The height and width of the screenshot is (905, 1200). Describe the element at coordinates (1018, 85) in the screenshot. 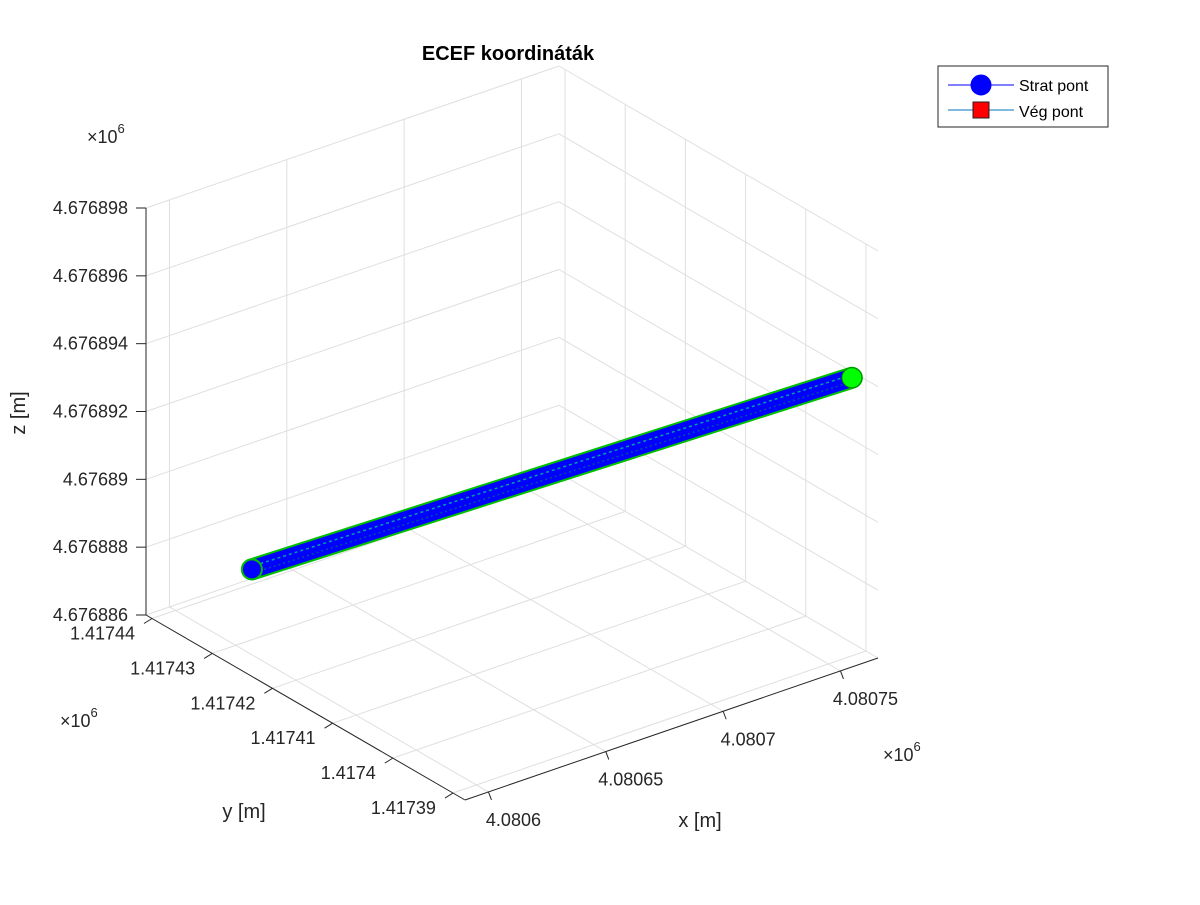

I see `legend-item-strat-pont: Strat pont` at that location.